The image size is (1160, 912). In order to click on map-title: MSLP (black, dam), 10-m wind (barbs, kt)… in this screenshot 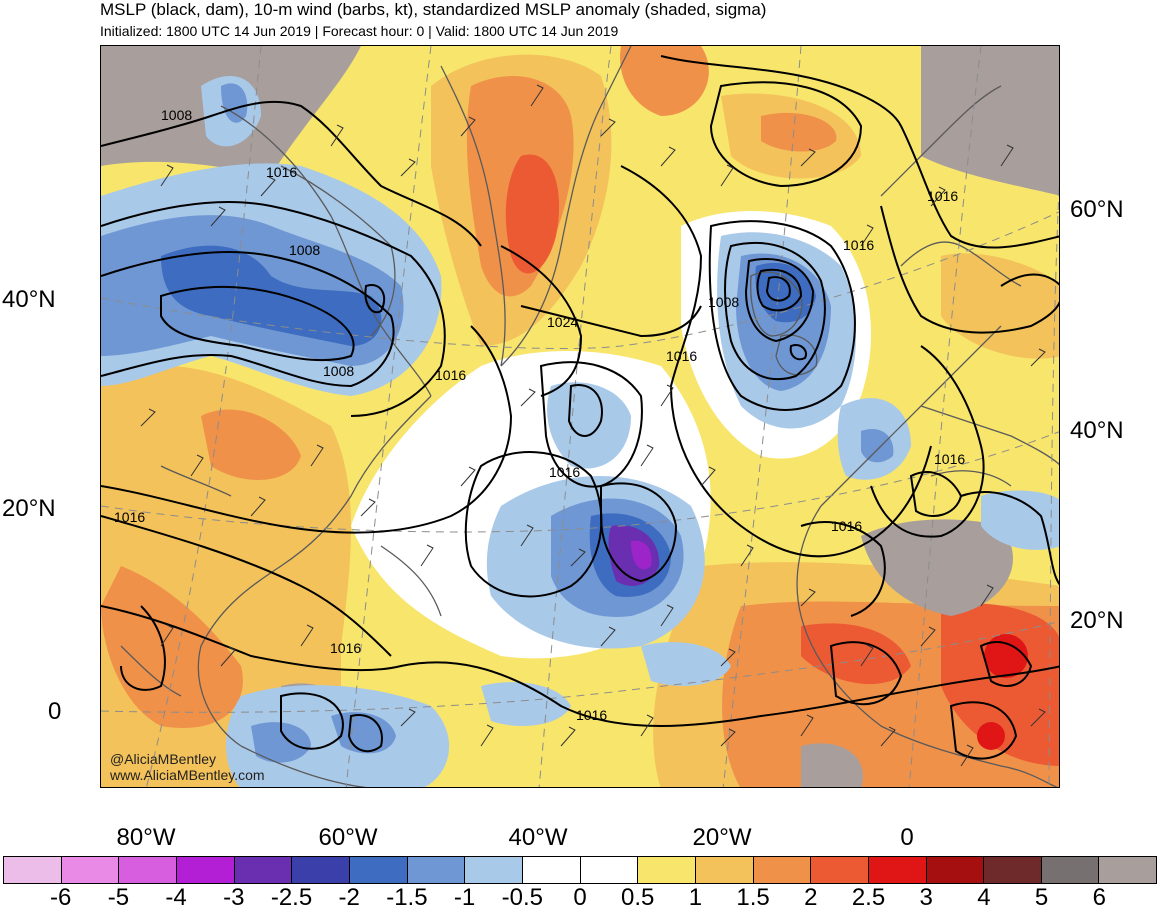, I will do `click(433, 9)`.